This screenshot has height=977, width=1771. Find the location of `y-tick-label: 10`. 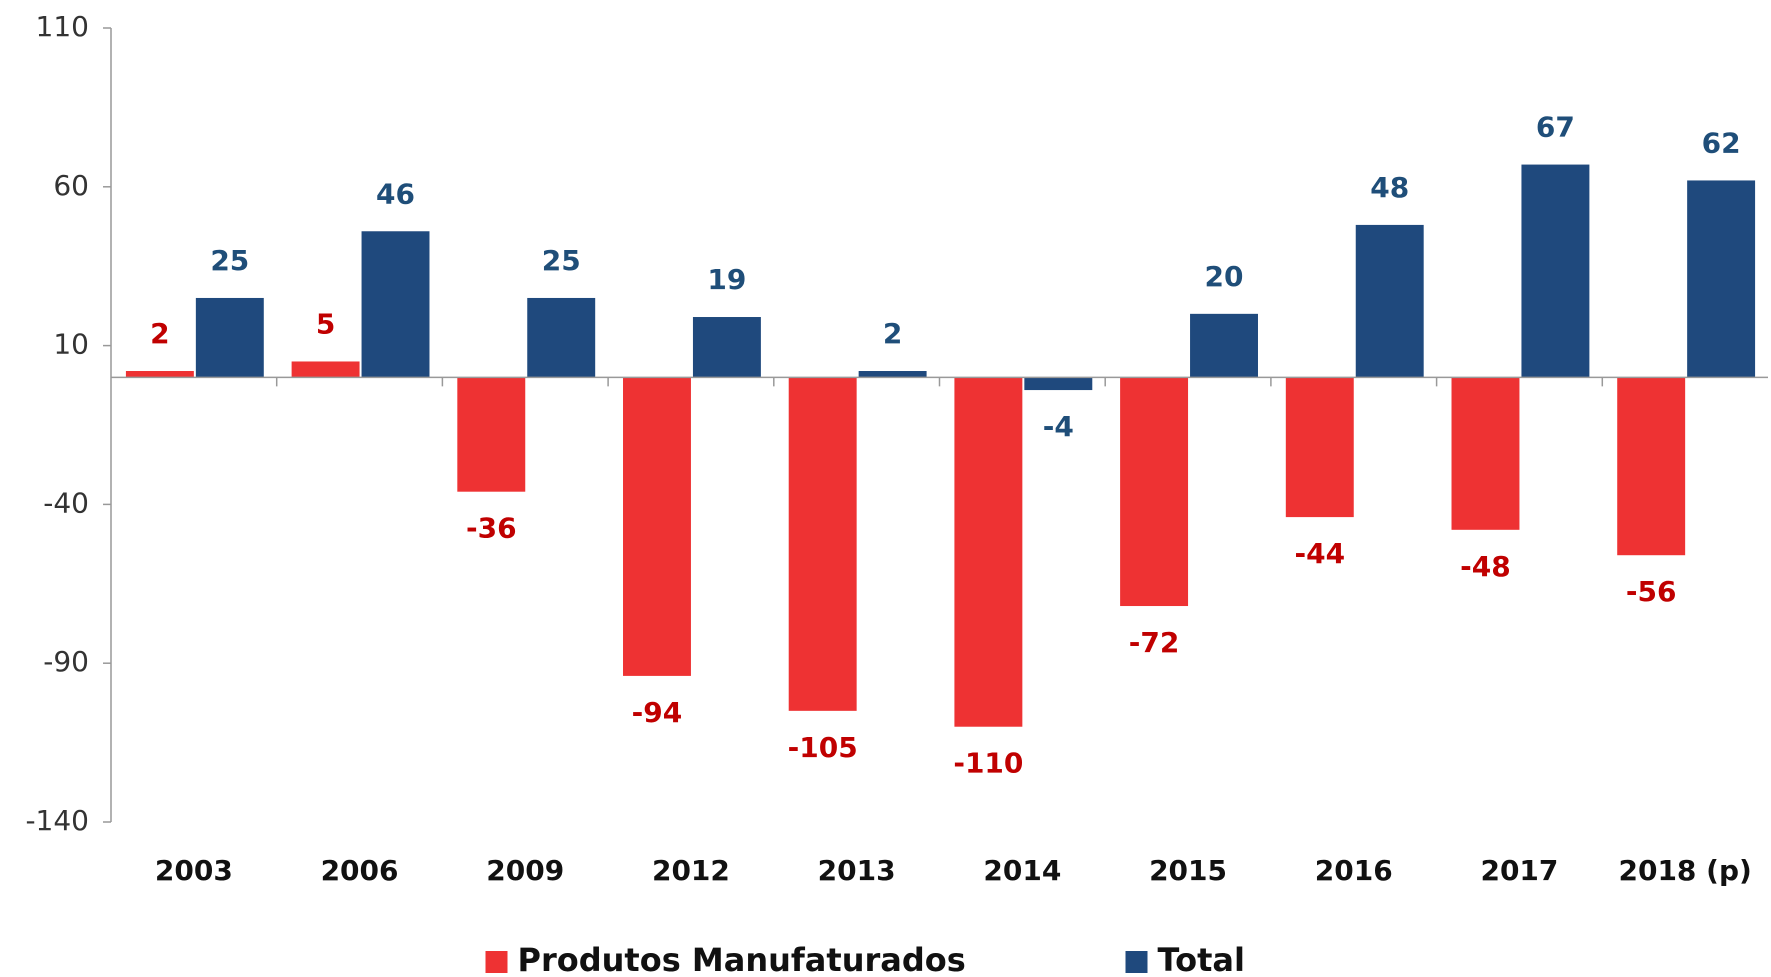

y-tick-label: 10 is located at coordinates (71, 344).